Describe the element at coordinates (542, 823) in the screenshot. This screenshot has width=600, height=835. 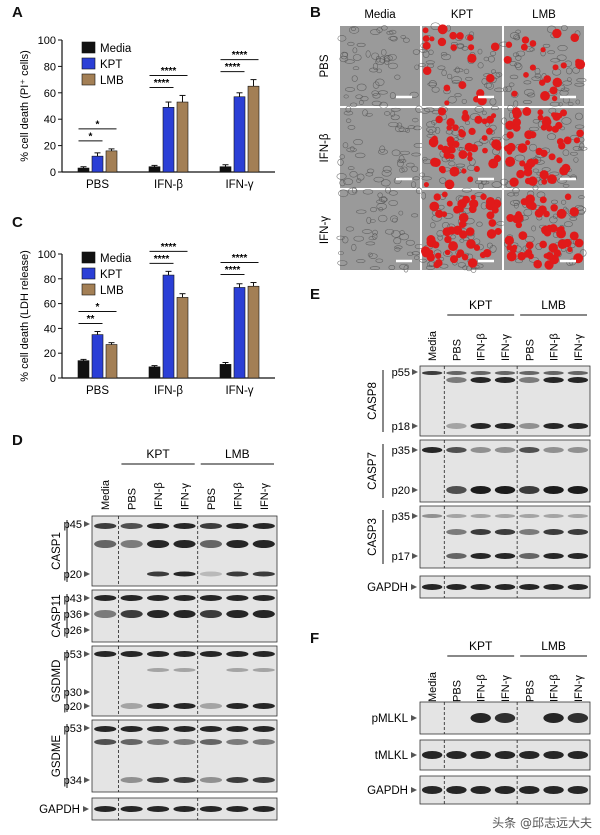
I see `watermark: 头条 @邱志远大夫` at that location.